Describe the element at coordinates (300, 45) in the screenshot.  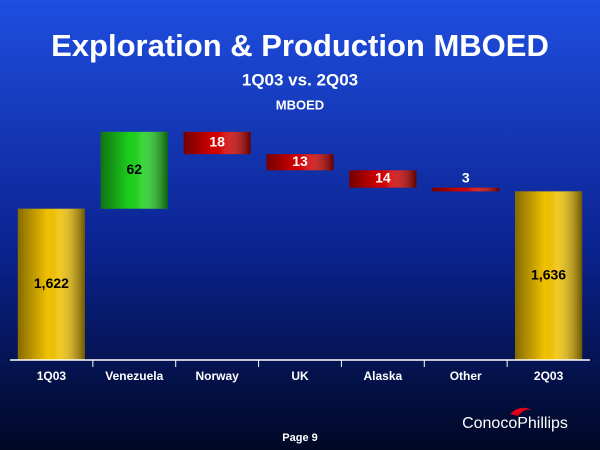
I see `chart-title: Exploration & Production MBOED` at that location.